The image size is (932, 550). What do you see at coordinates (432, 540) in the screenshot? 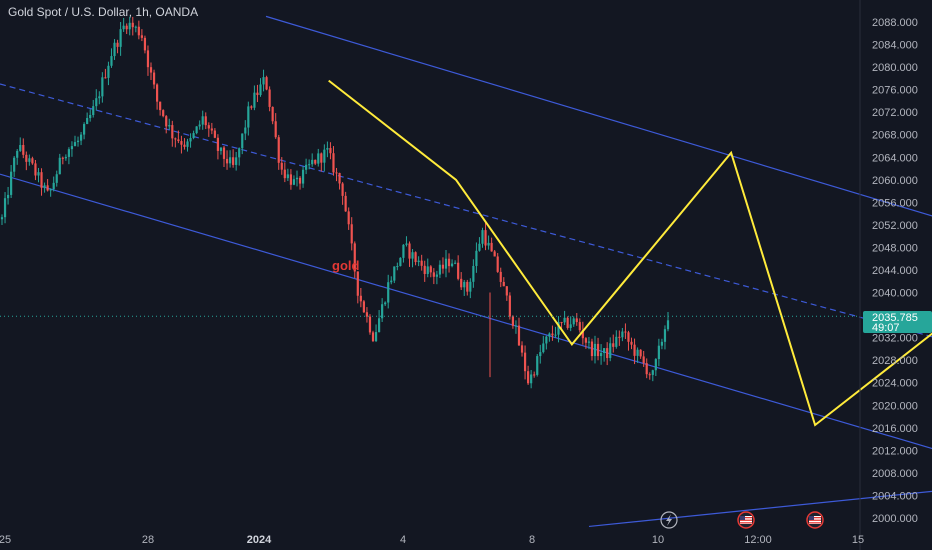
I see `time-axis: 25 28 2024 4 8 10 12:00 15` at bounding box center [432, 540].